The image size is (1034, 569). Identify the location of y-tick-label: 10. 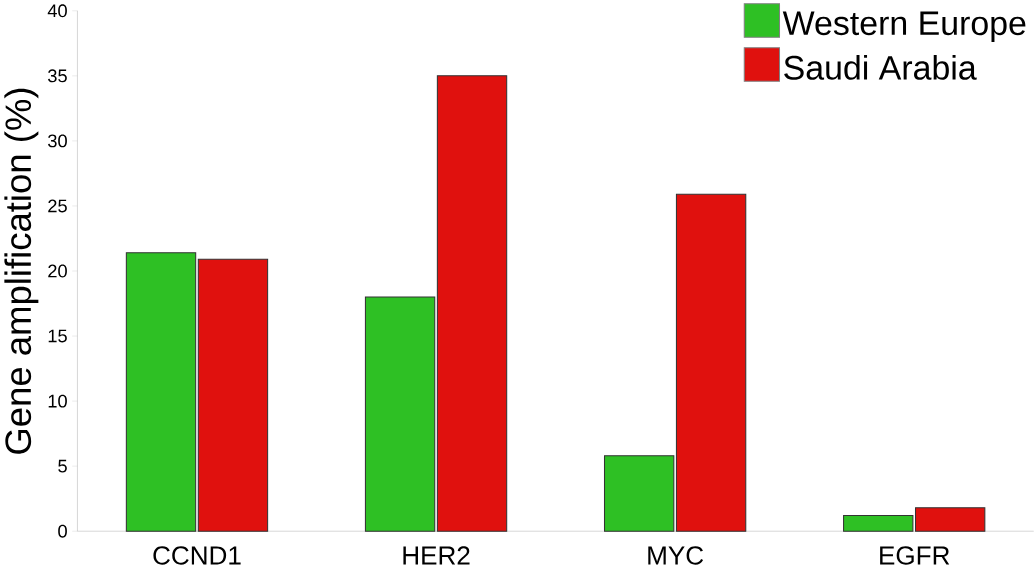
(57, 401).